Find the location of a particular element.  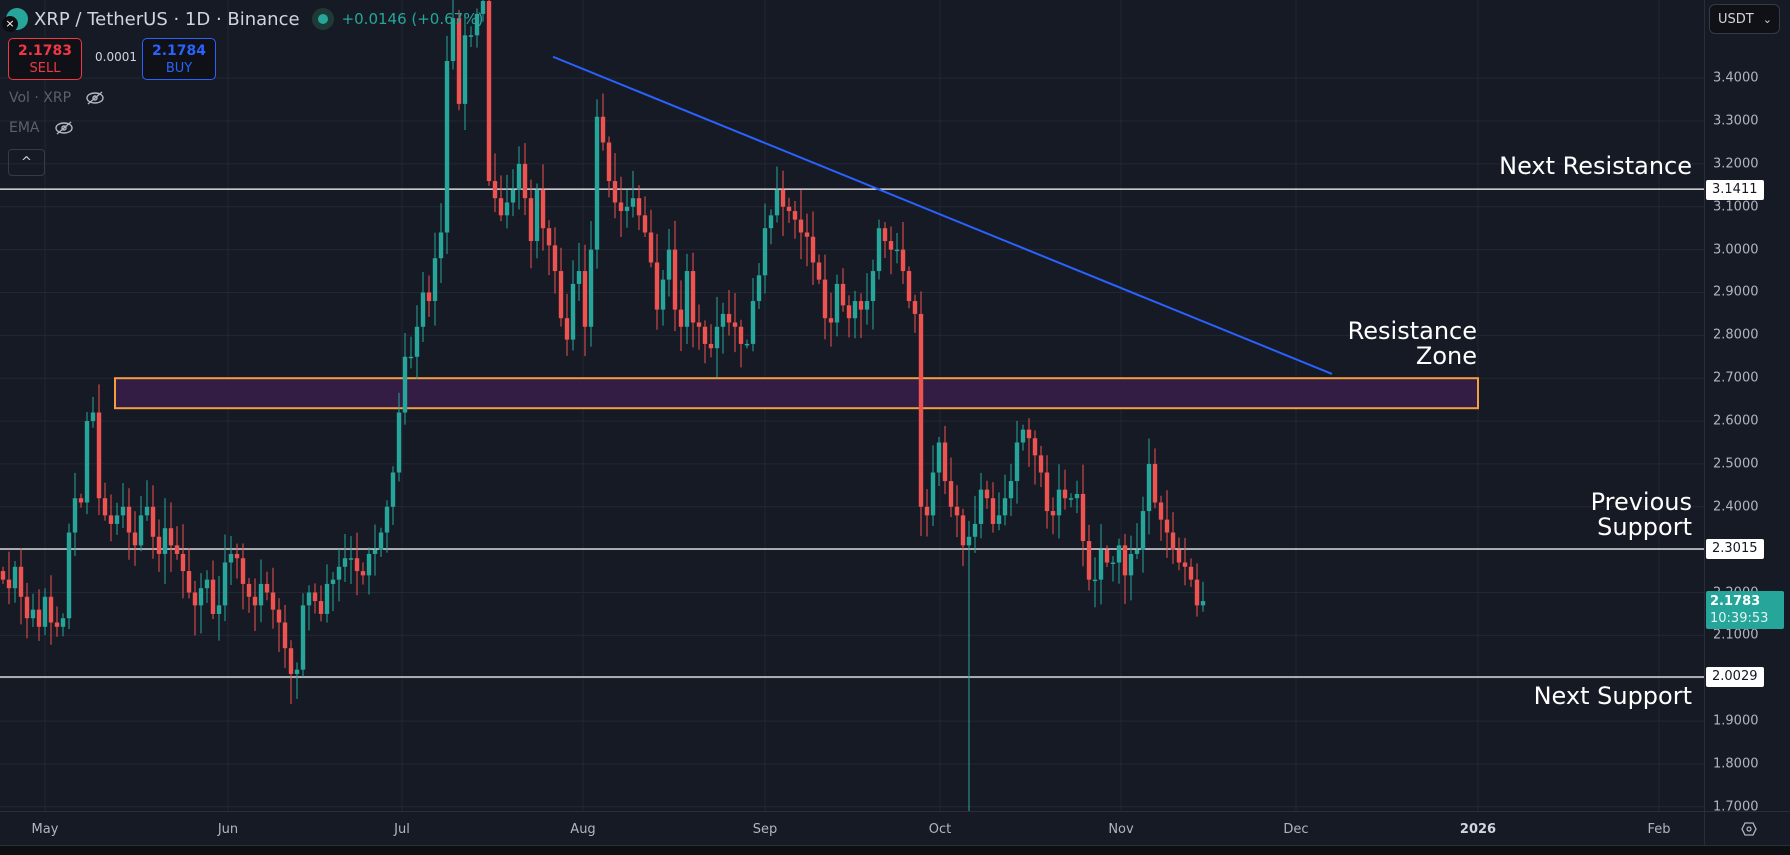

sell-button: 2.1783 SELL is located at coordinates (45, 59).